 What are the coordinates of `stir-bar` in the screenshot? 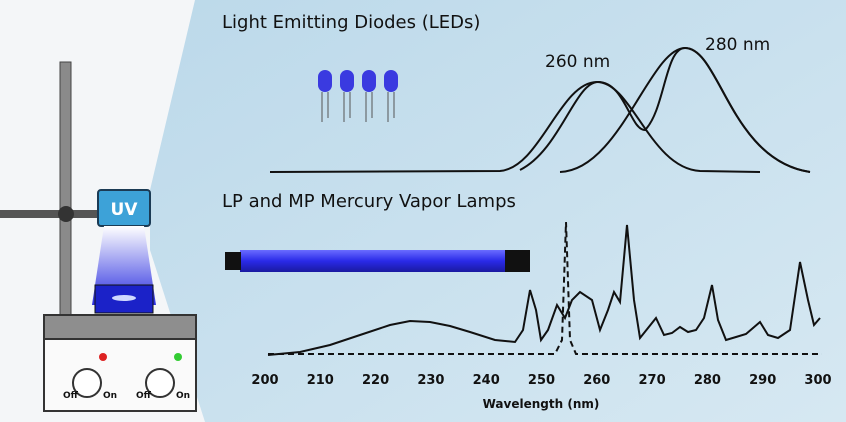 It's located at (124, 298).